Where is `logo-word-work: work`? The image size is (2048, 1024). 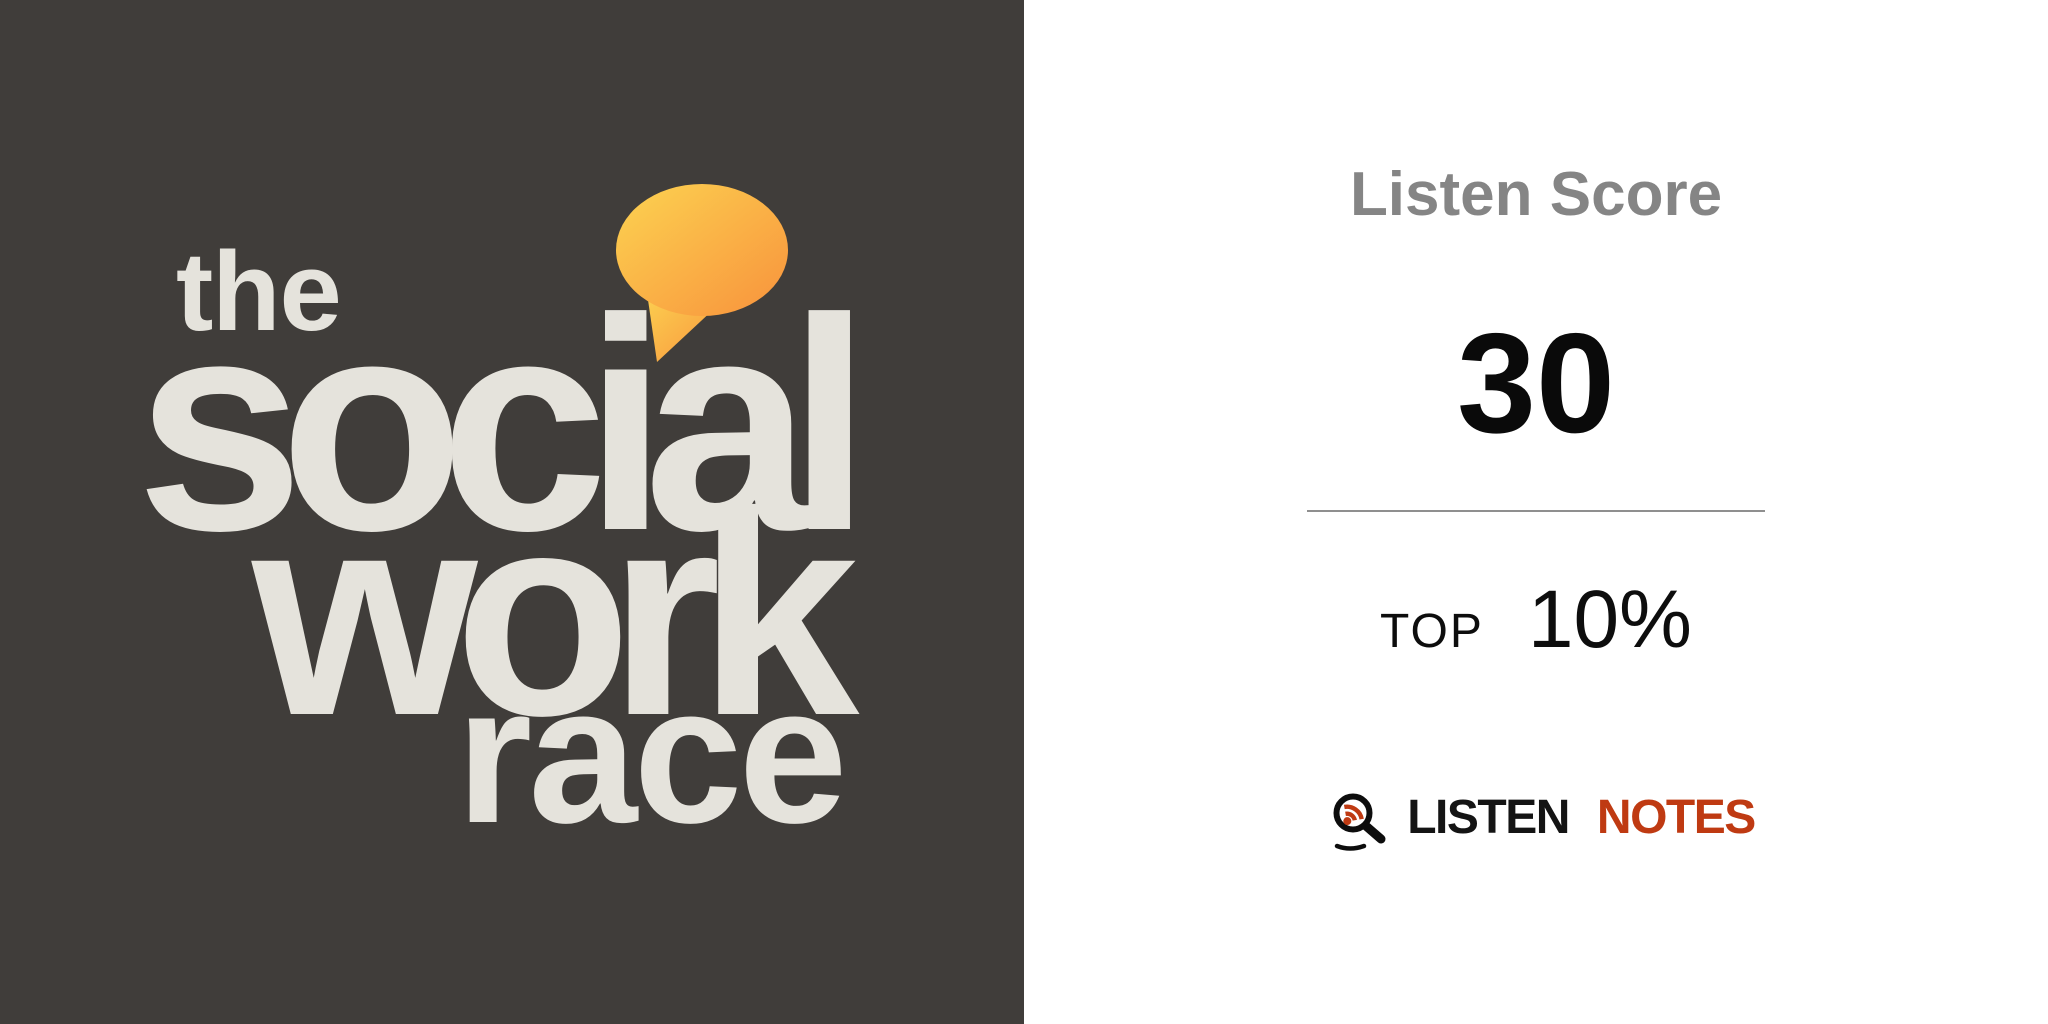
logo-word-work: work is located at coordinates (555, 614).